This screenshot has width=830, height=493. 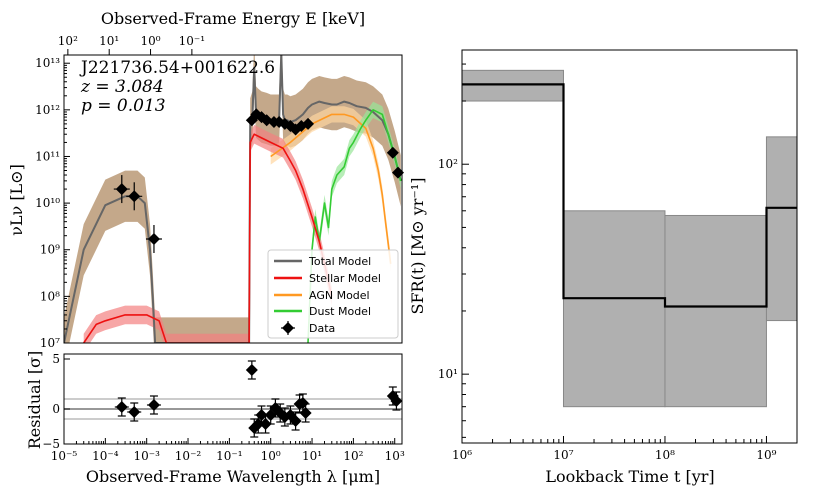 I want to click on legend-item-data: Data, so click(x=308, y=328).